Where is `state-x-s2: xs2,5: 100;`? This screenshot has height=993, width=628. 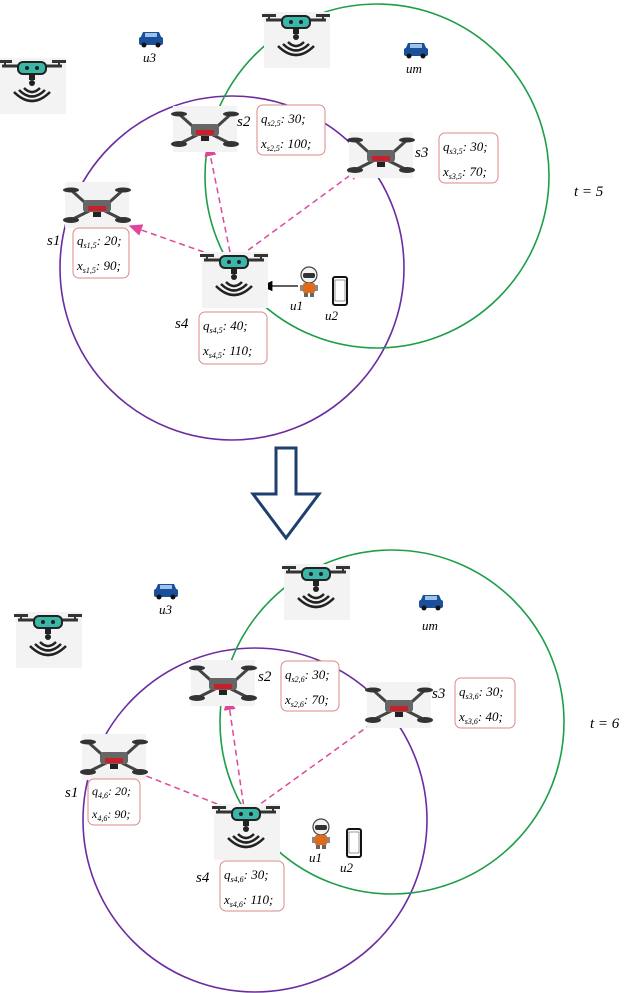
state-x-s2: xs2,5: 100; is located at coordinates (285, 144).